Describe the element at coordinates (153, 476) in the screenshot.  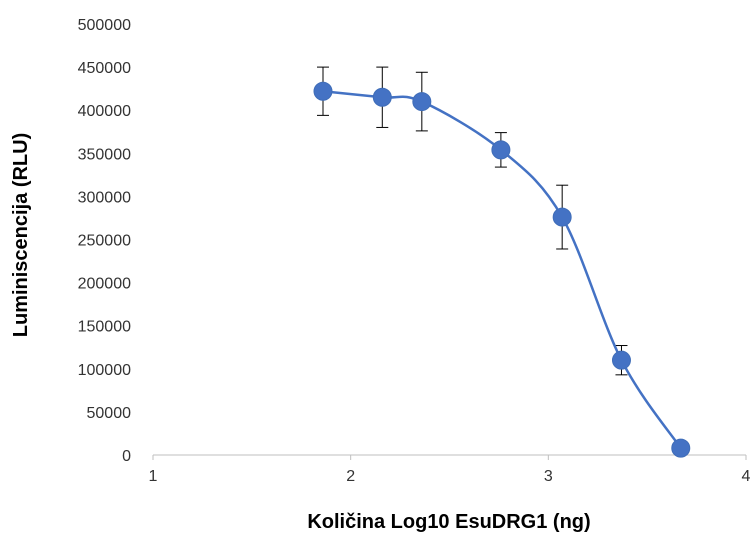
I see `x-tick-label: 1` at that location.